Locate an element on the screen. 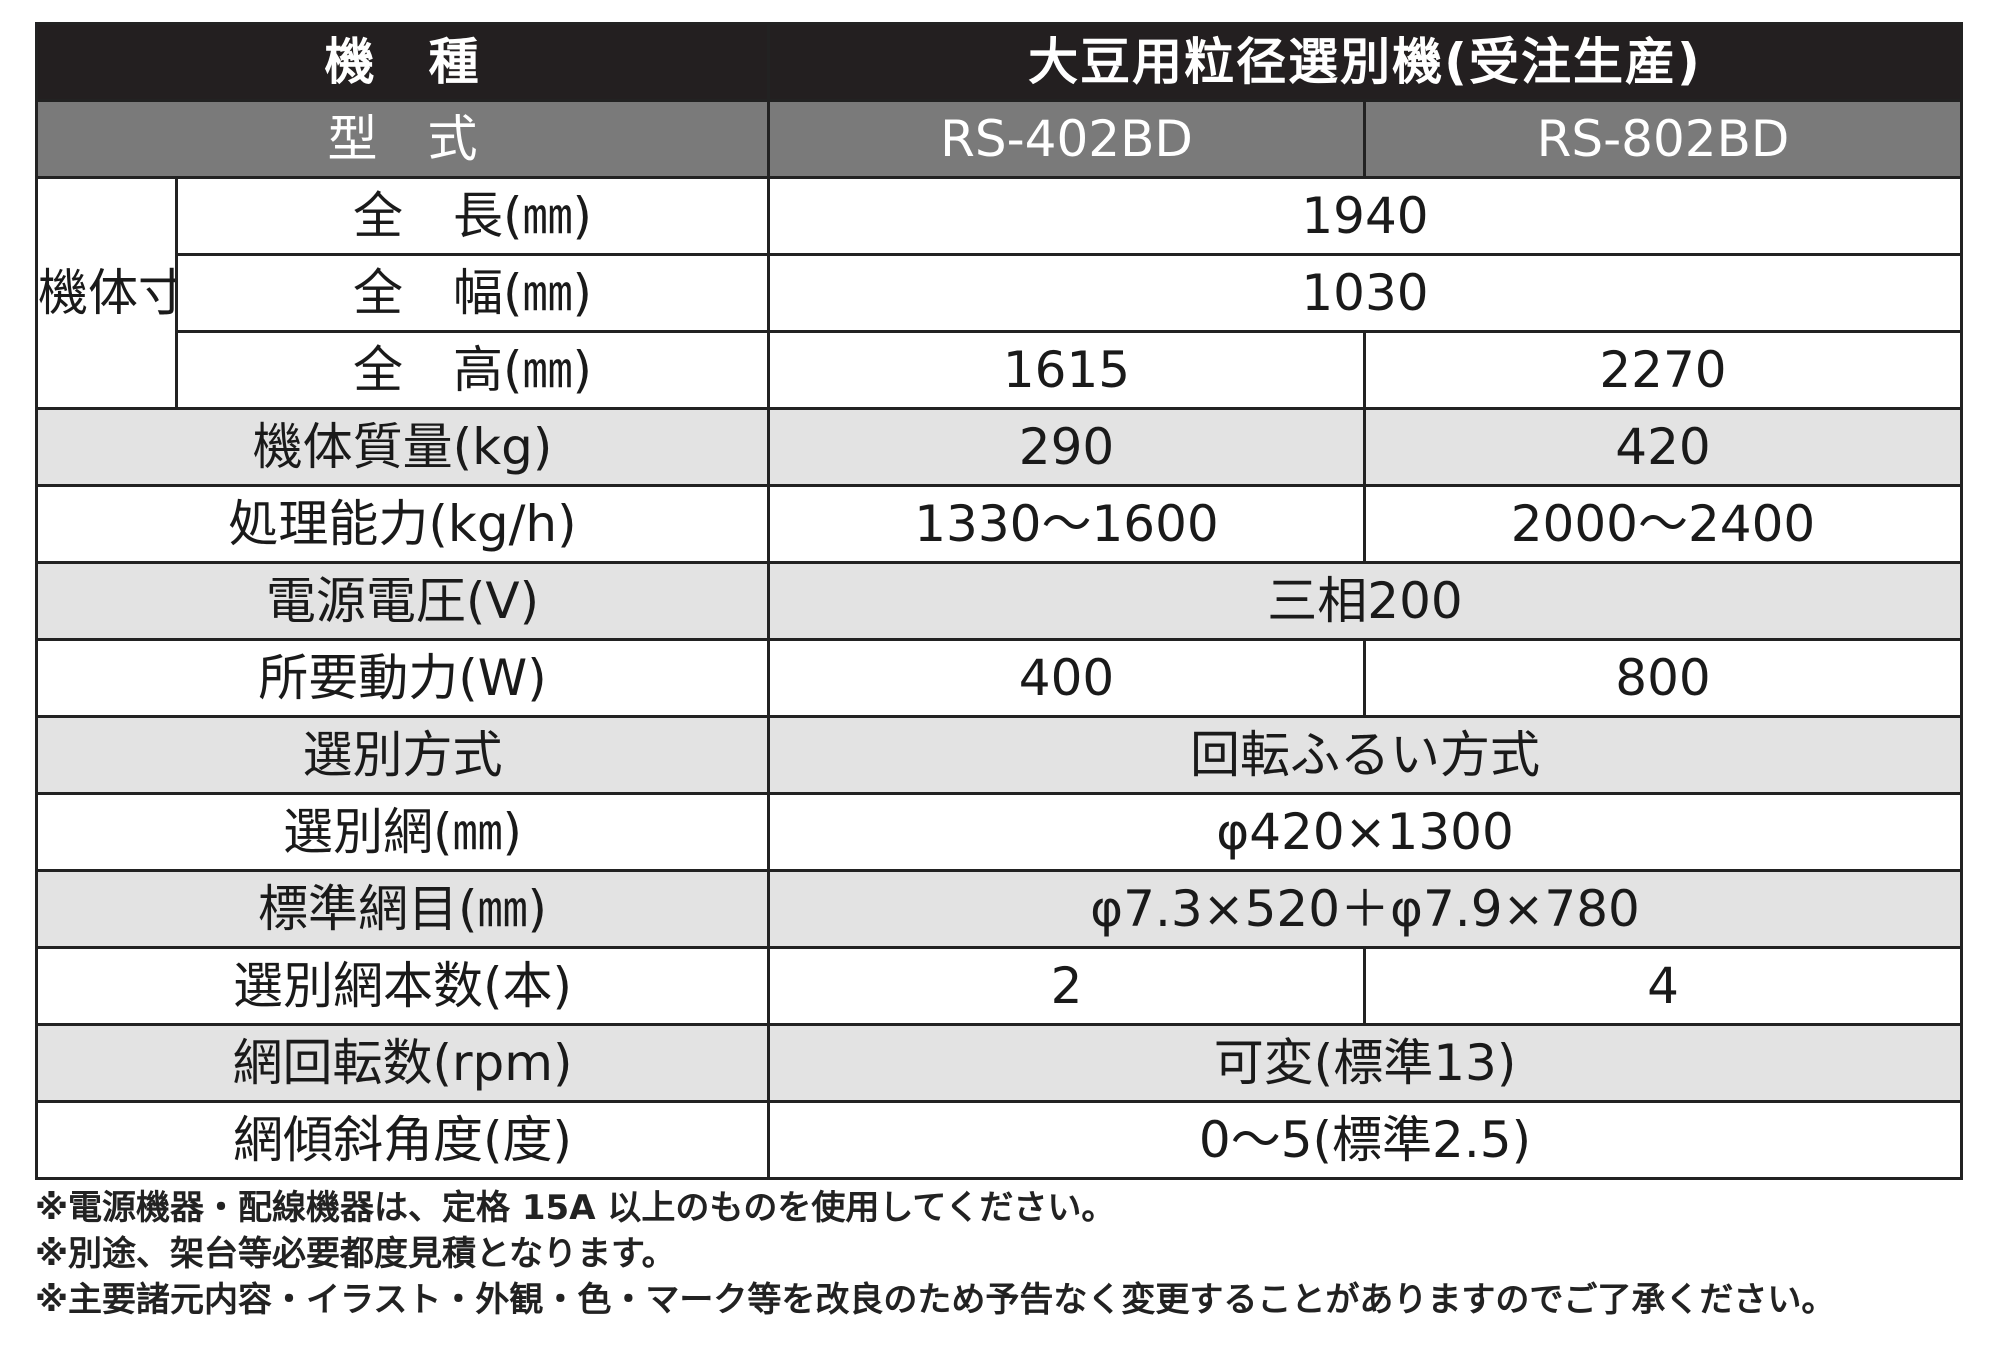  net-label: 選別網(㎜) is located at coordinates (402, 832).